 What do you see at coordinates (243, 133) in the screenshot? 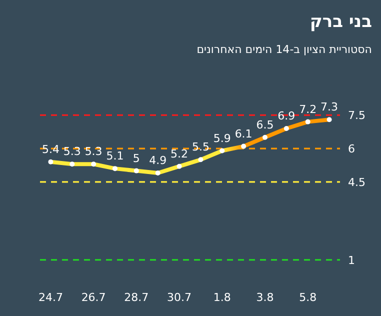
I see `data-label: 6.1` at bounding box center [243, 133].